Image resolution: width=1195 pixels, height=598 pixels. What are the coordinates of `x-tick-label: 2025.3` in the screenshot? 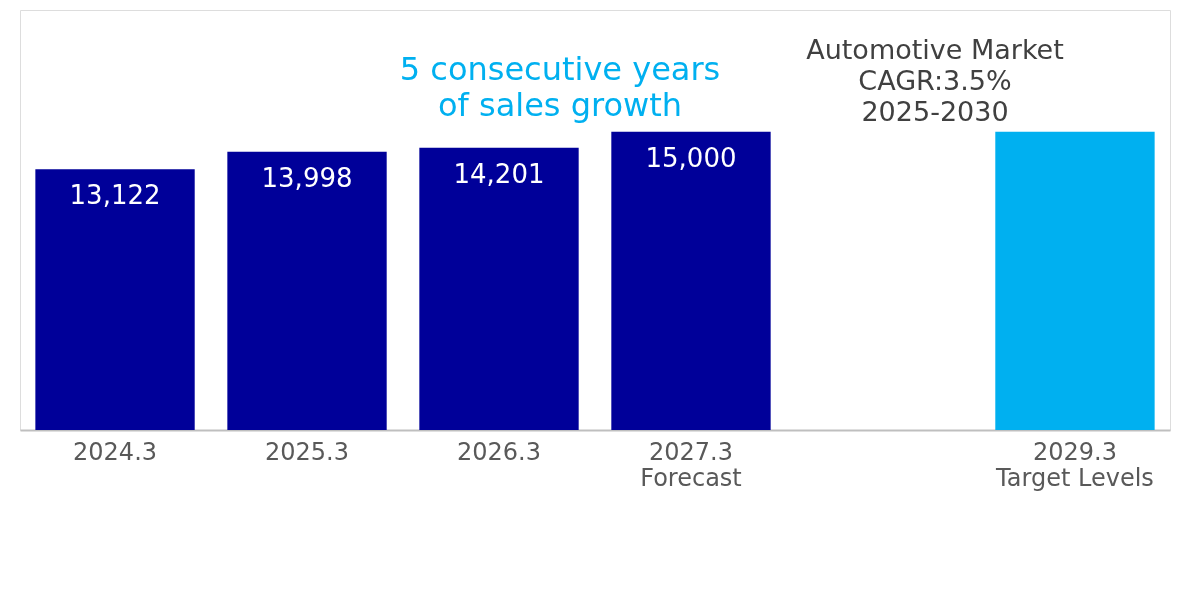 It's located at (307, 451).